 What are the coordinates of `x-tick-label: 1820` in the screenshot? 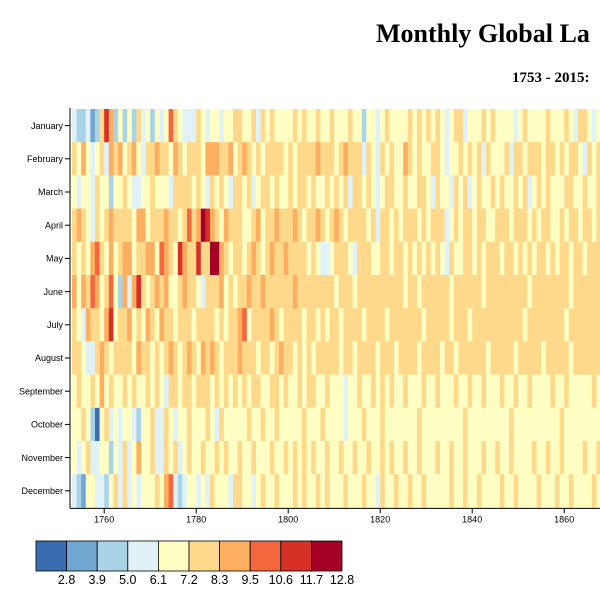 It's located at (380, 519).